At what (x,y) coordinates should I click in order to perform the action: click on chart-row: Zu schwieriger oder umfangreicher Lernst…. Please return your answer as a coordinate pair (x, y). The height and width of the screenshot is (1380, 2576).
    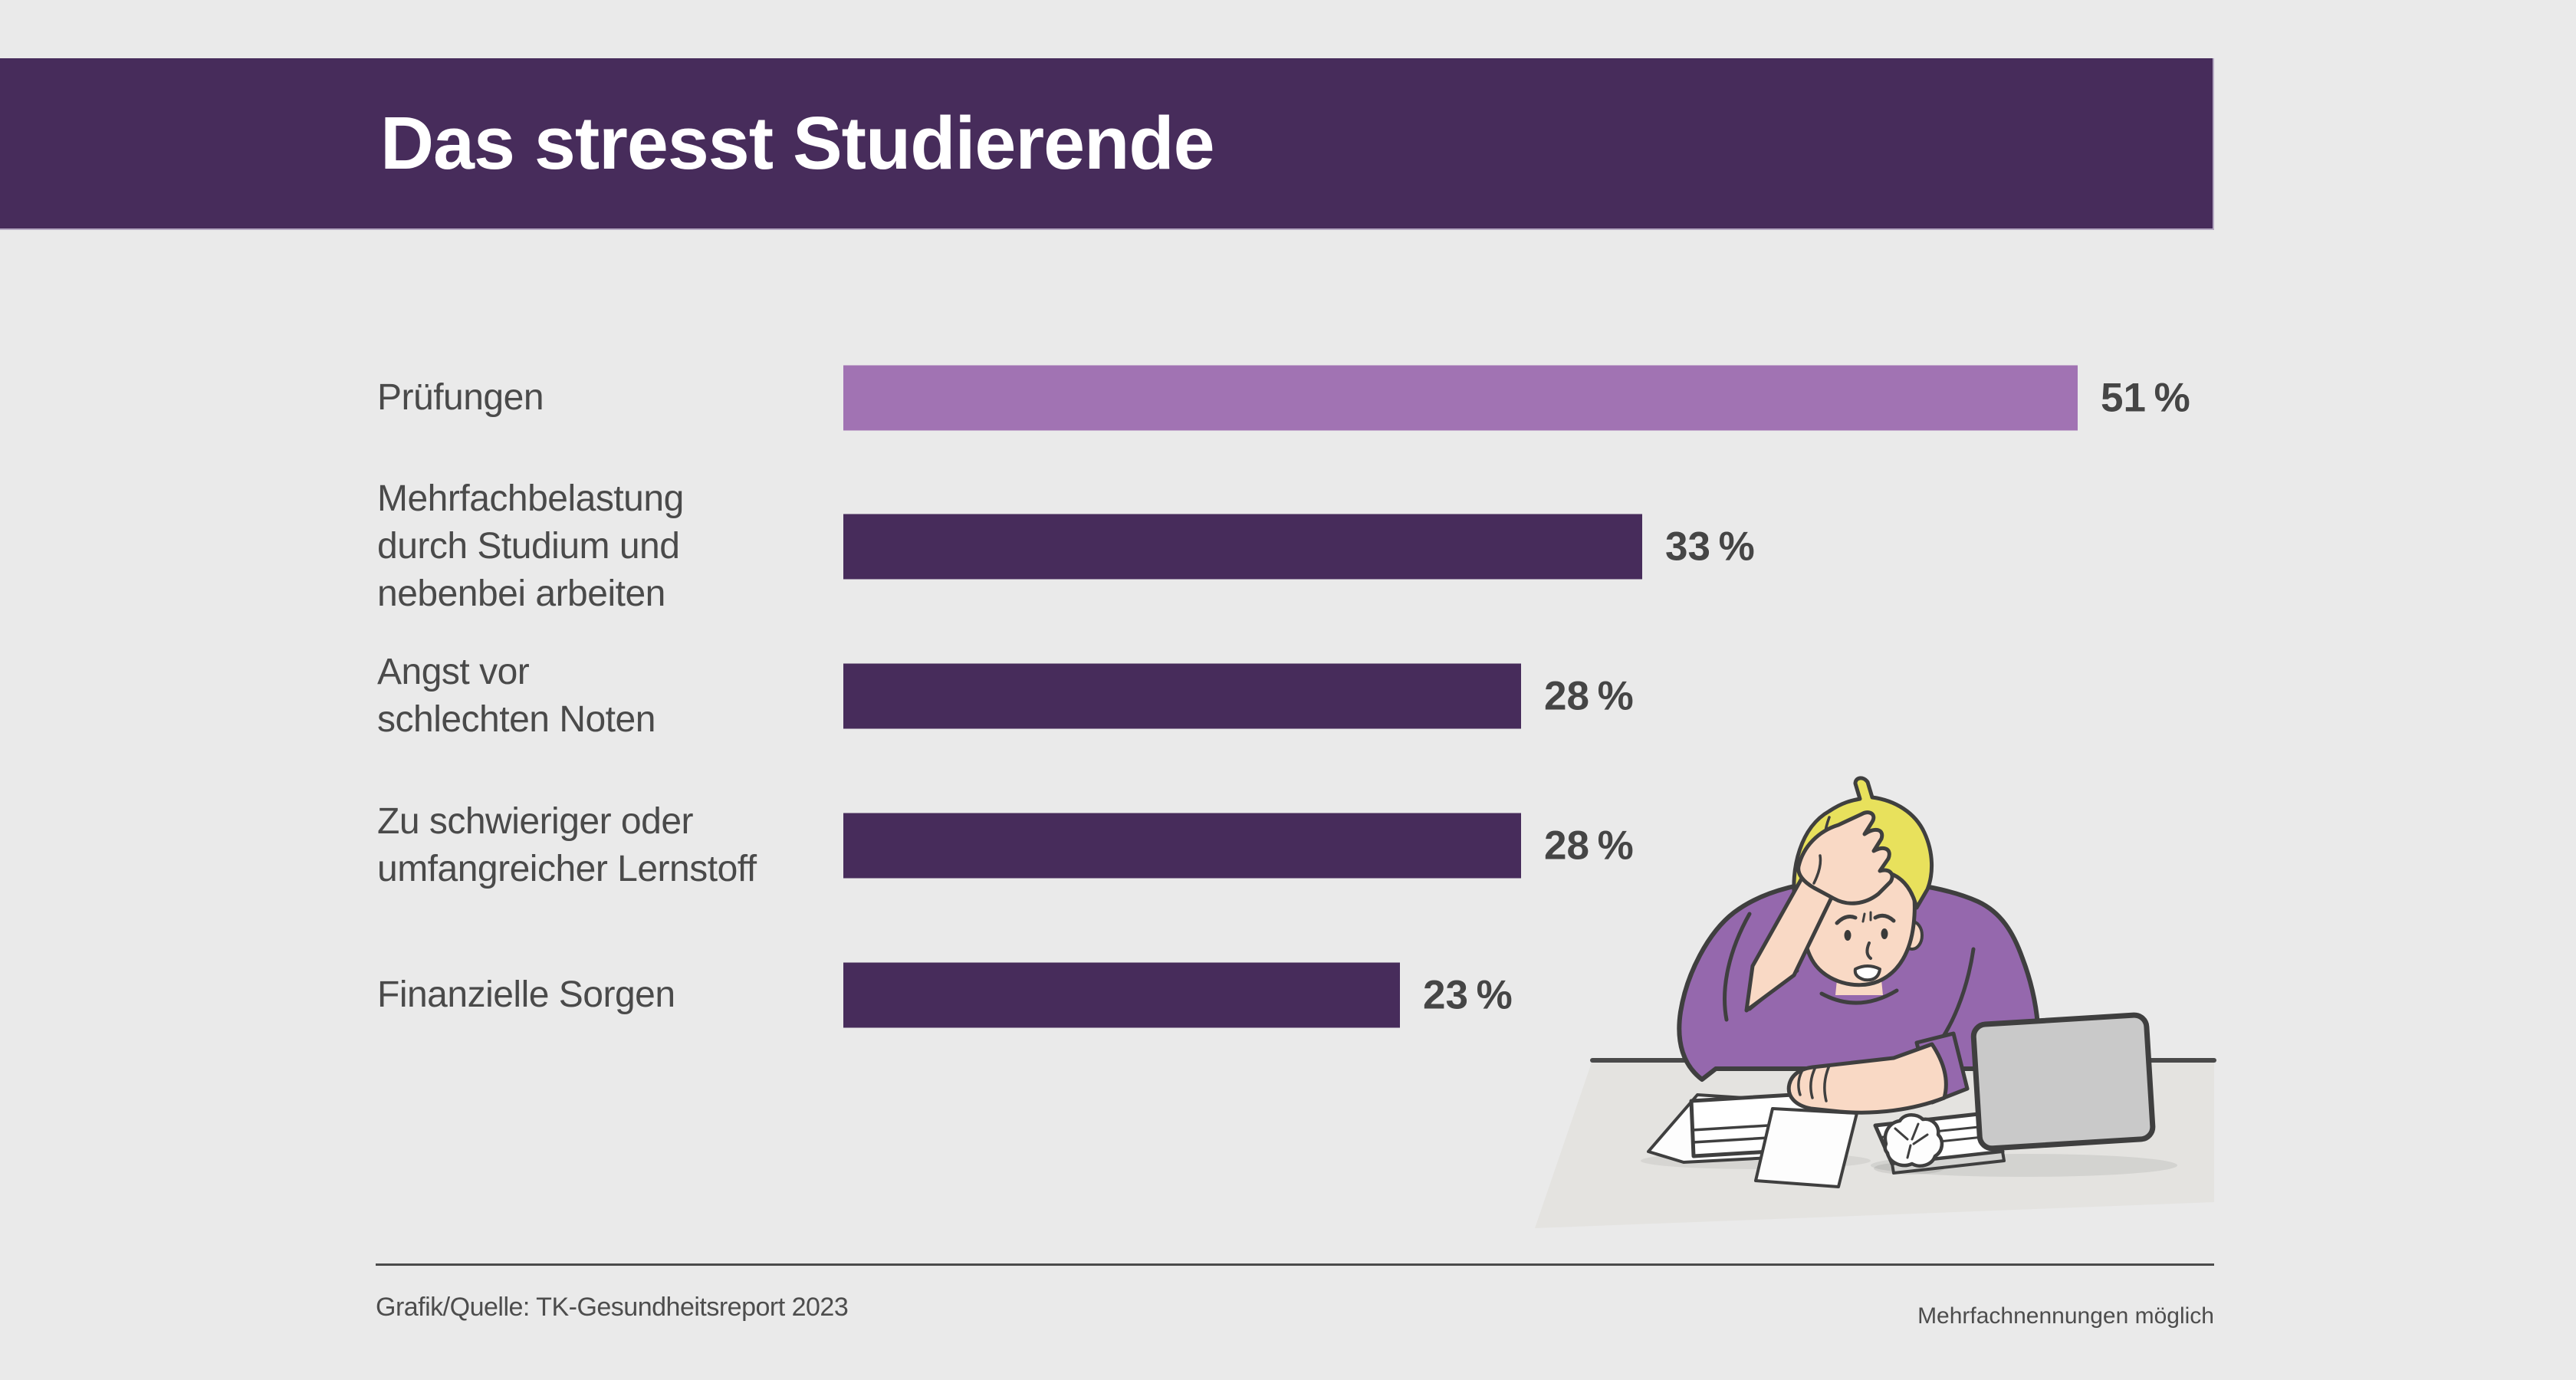
    Looking at the image, I should click on (1288, 845).